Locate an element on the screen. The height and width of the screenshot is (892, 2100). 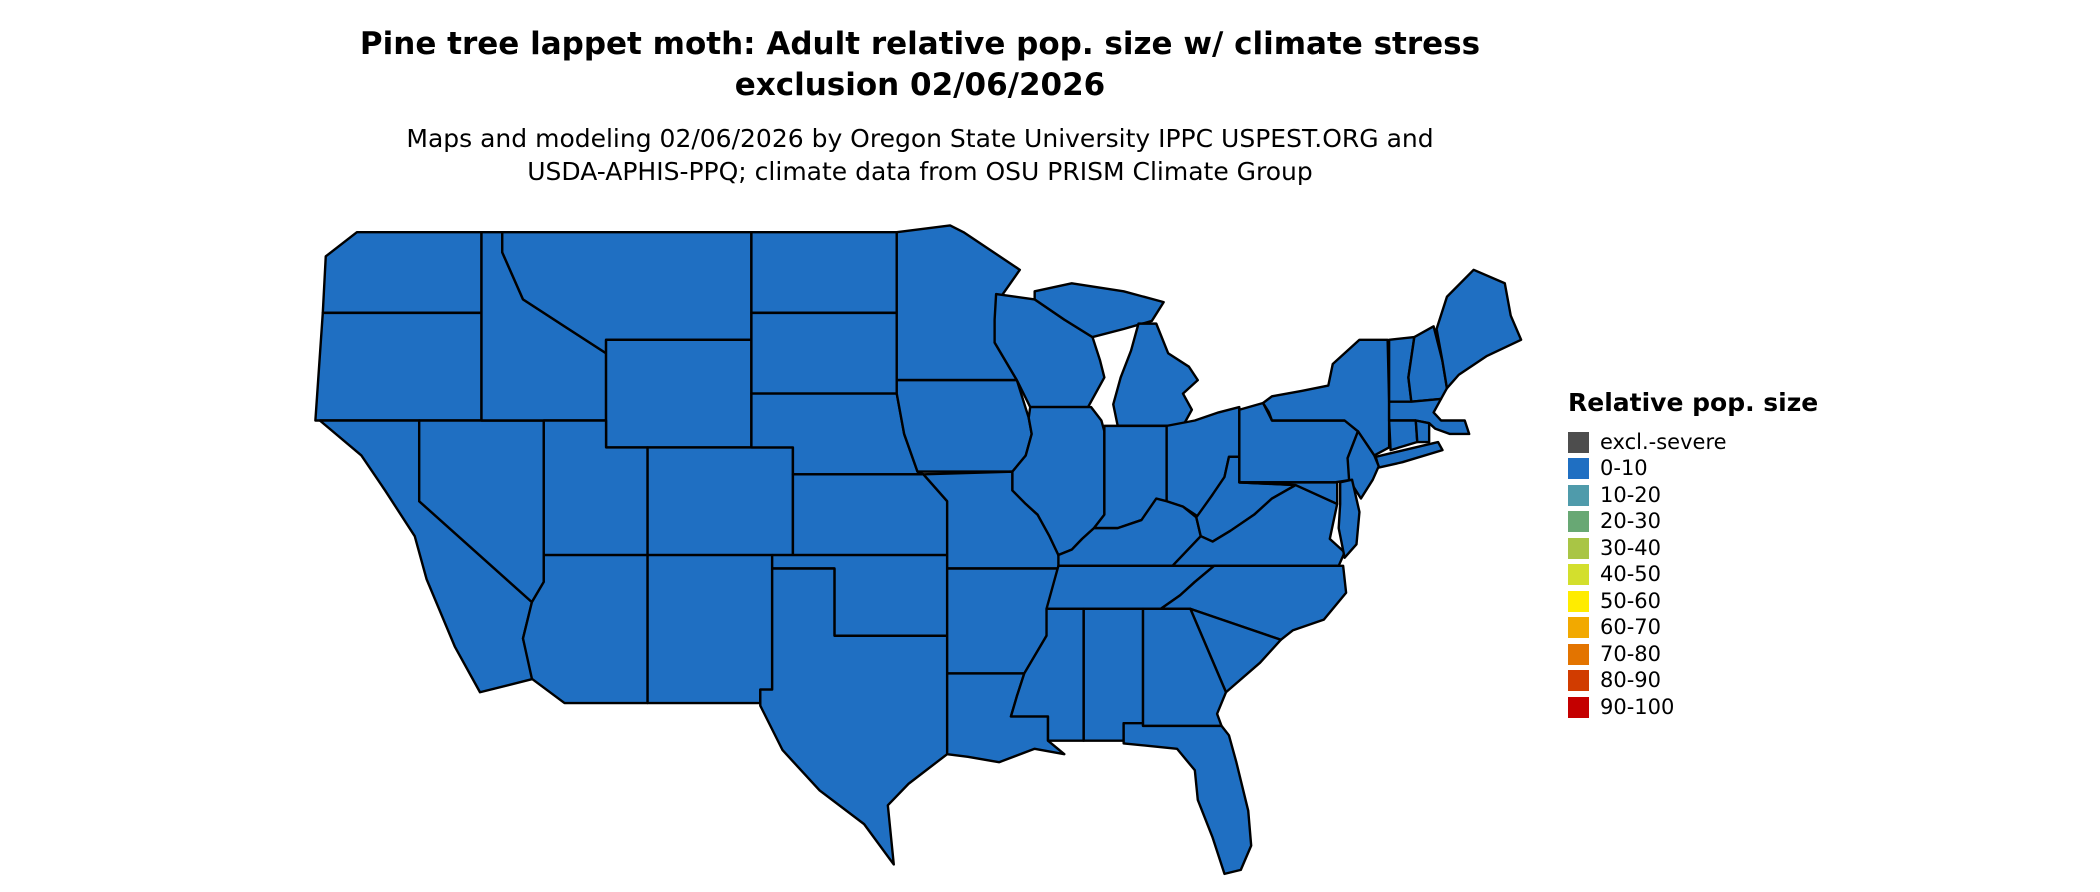
state-iowa is located at coordinates (964, 425).